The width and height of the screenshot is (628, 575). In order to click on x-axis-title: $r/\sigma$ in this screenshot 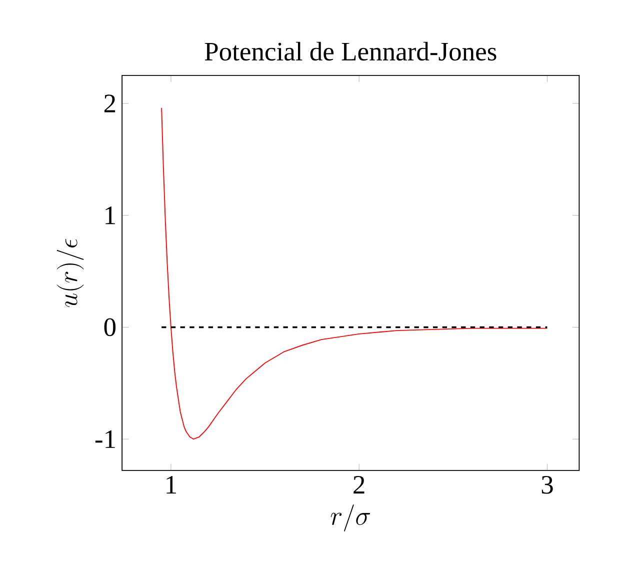, I will do `click(350, 518)`.